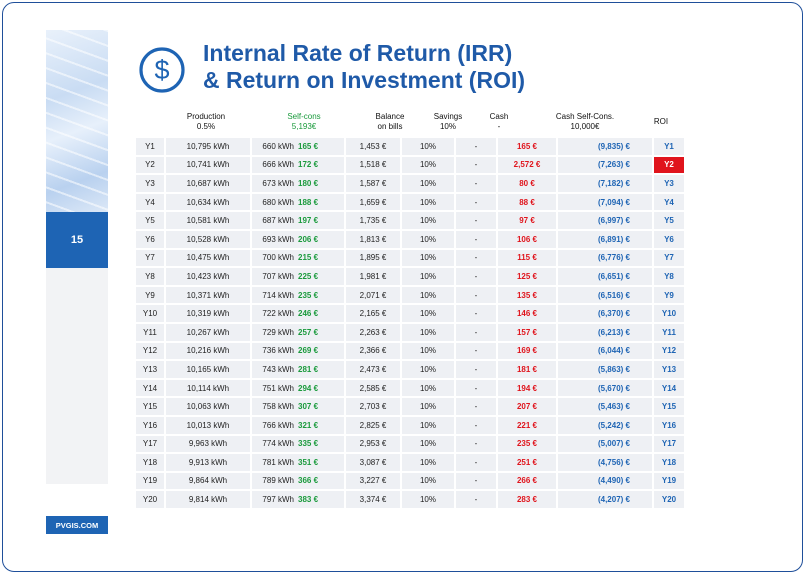 The height and width of the screenshot is (575, 806). What do you see at coordinates (527, 202) in the screenshot?
I see `cash-selfcons-cell: 88 €` at bounding box center [527, 202].